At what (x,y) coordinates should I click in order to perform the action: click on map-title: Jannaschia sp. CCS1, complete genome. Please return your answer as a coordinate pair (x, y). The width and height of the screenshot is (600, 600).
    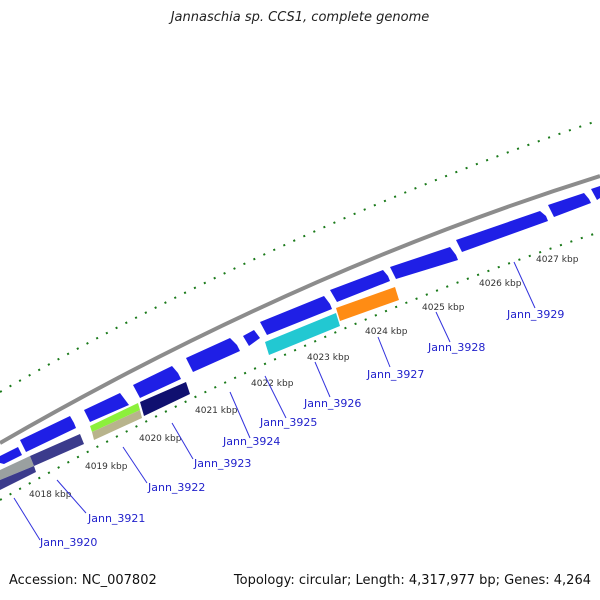
    Looking at the image, I should click on (300, 17).